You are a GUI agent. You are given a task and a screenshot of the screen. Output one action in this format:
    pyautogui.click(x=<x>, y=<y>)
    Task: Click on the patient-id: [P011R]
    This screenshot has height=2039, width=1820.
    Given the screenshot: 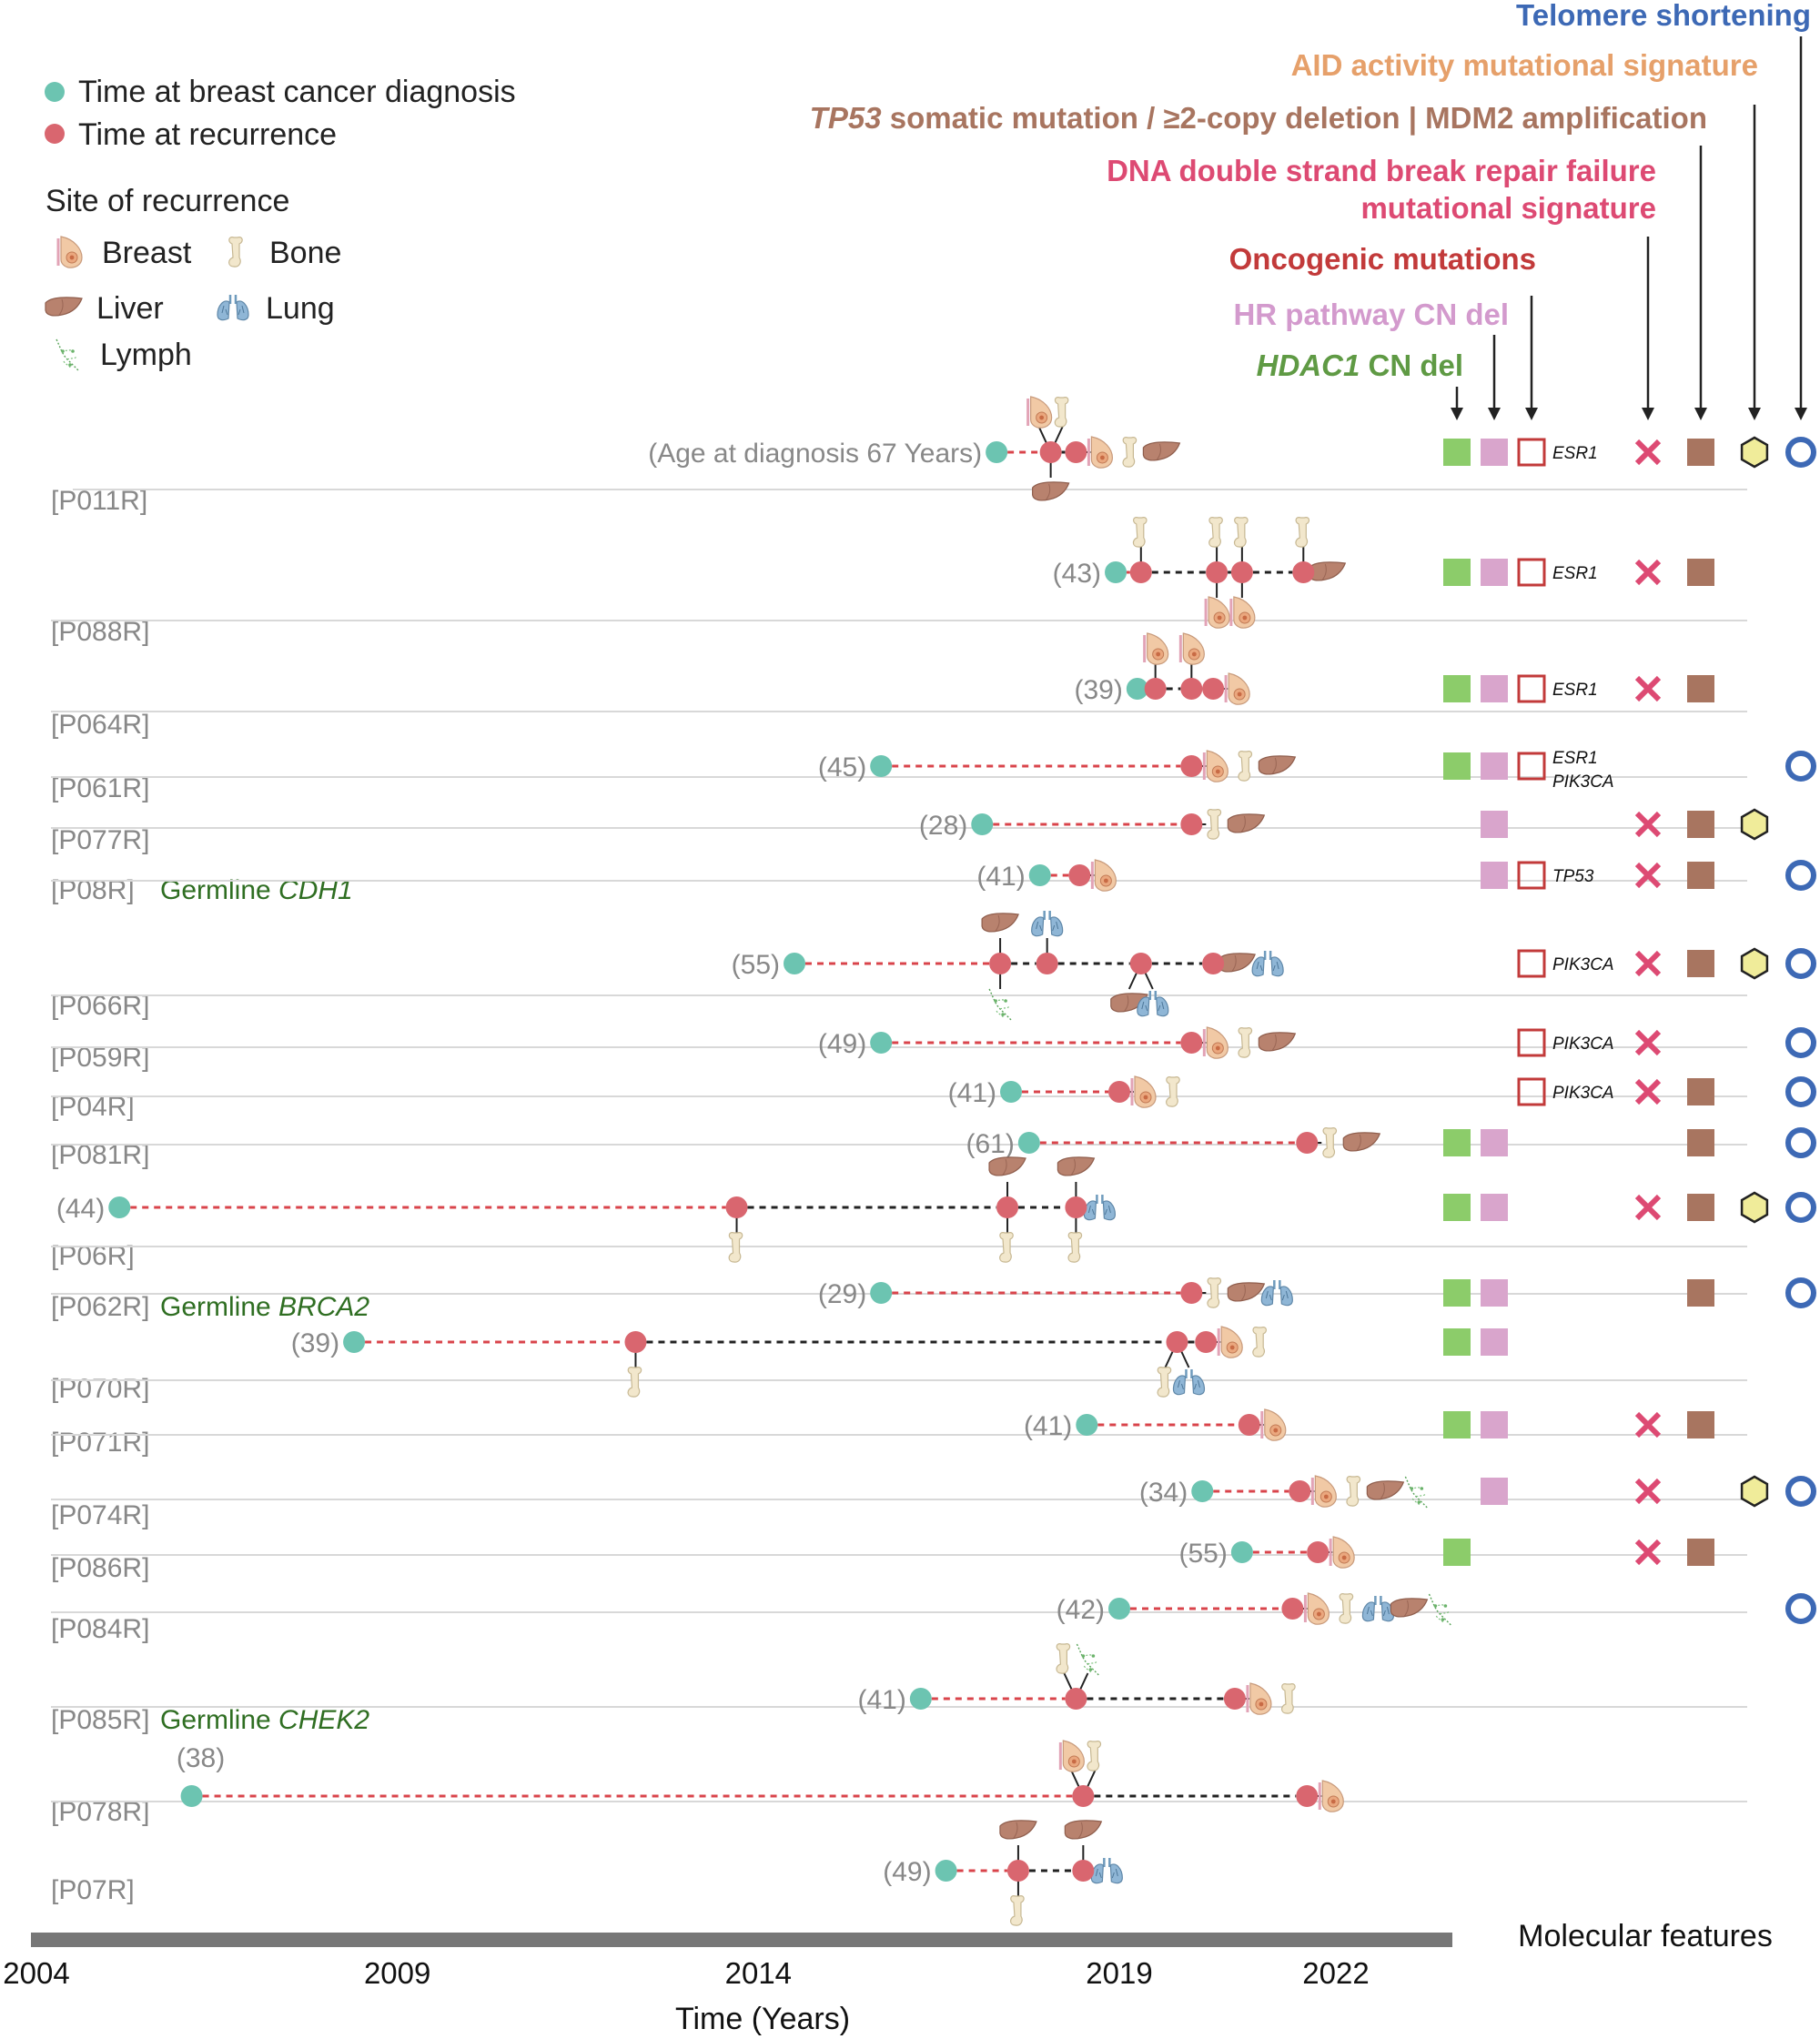 What is the action you would take?
    pyautogui.click(x=99, y=501)
    